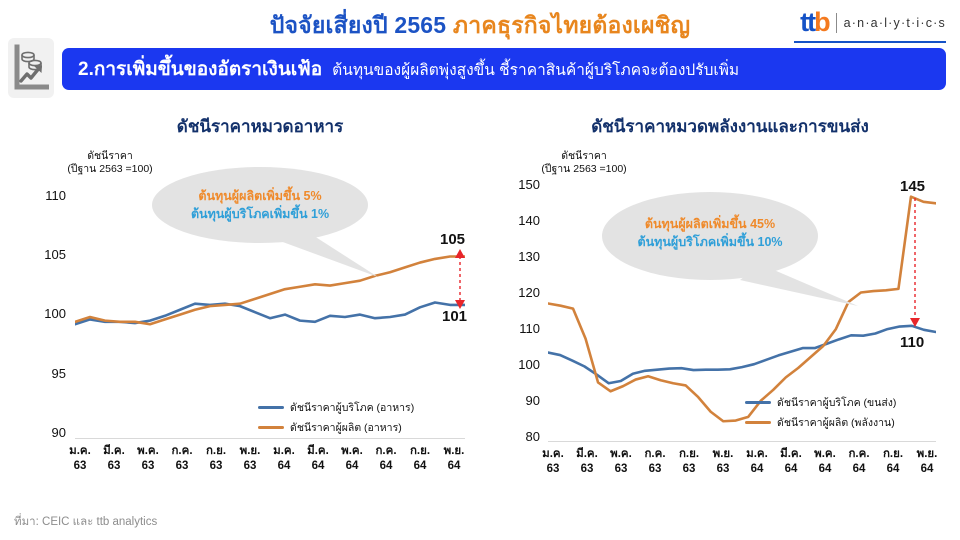  Describe the element at coordinates (318, 459) in the screenshot. I see `xtick-food-7: มี.ค. 64` at that location.